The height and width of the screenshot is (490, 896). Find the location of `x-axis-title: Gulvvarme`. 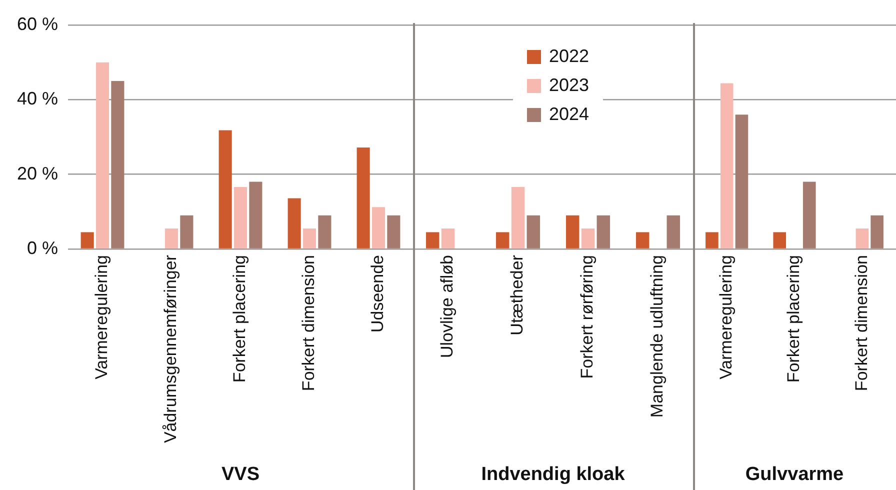

x-axis-title: Gulvvarme is located at coordinates (794, 474).